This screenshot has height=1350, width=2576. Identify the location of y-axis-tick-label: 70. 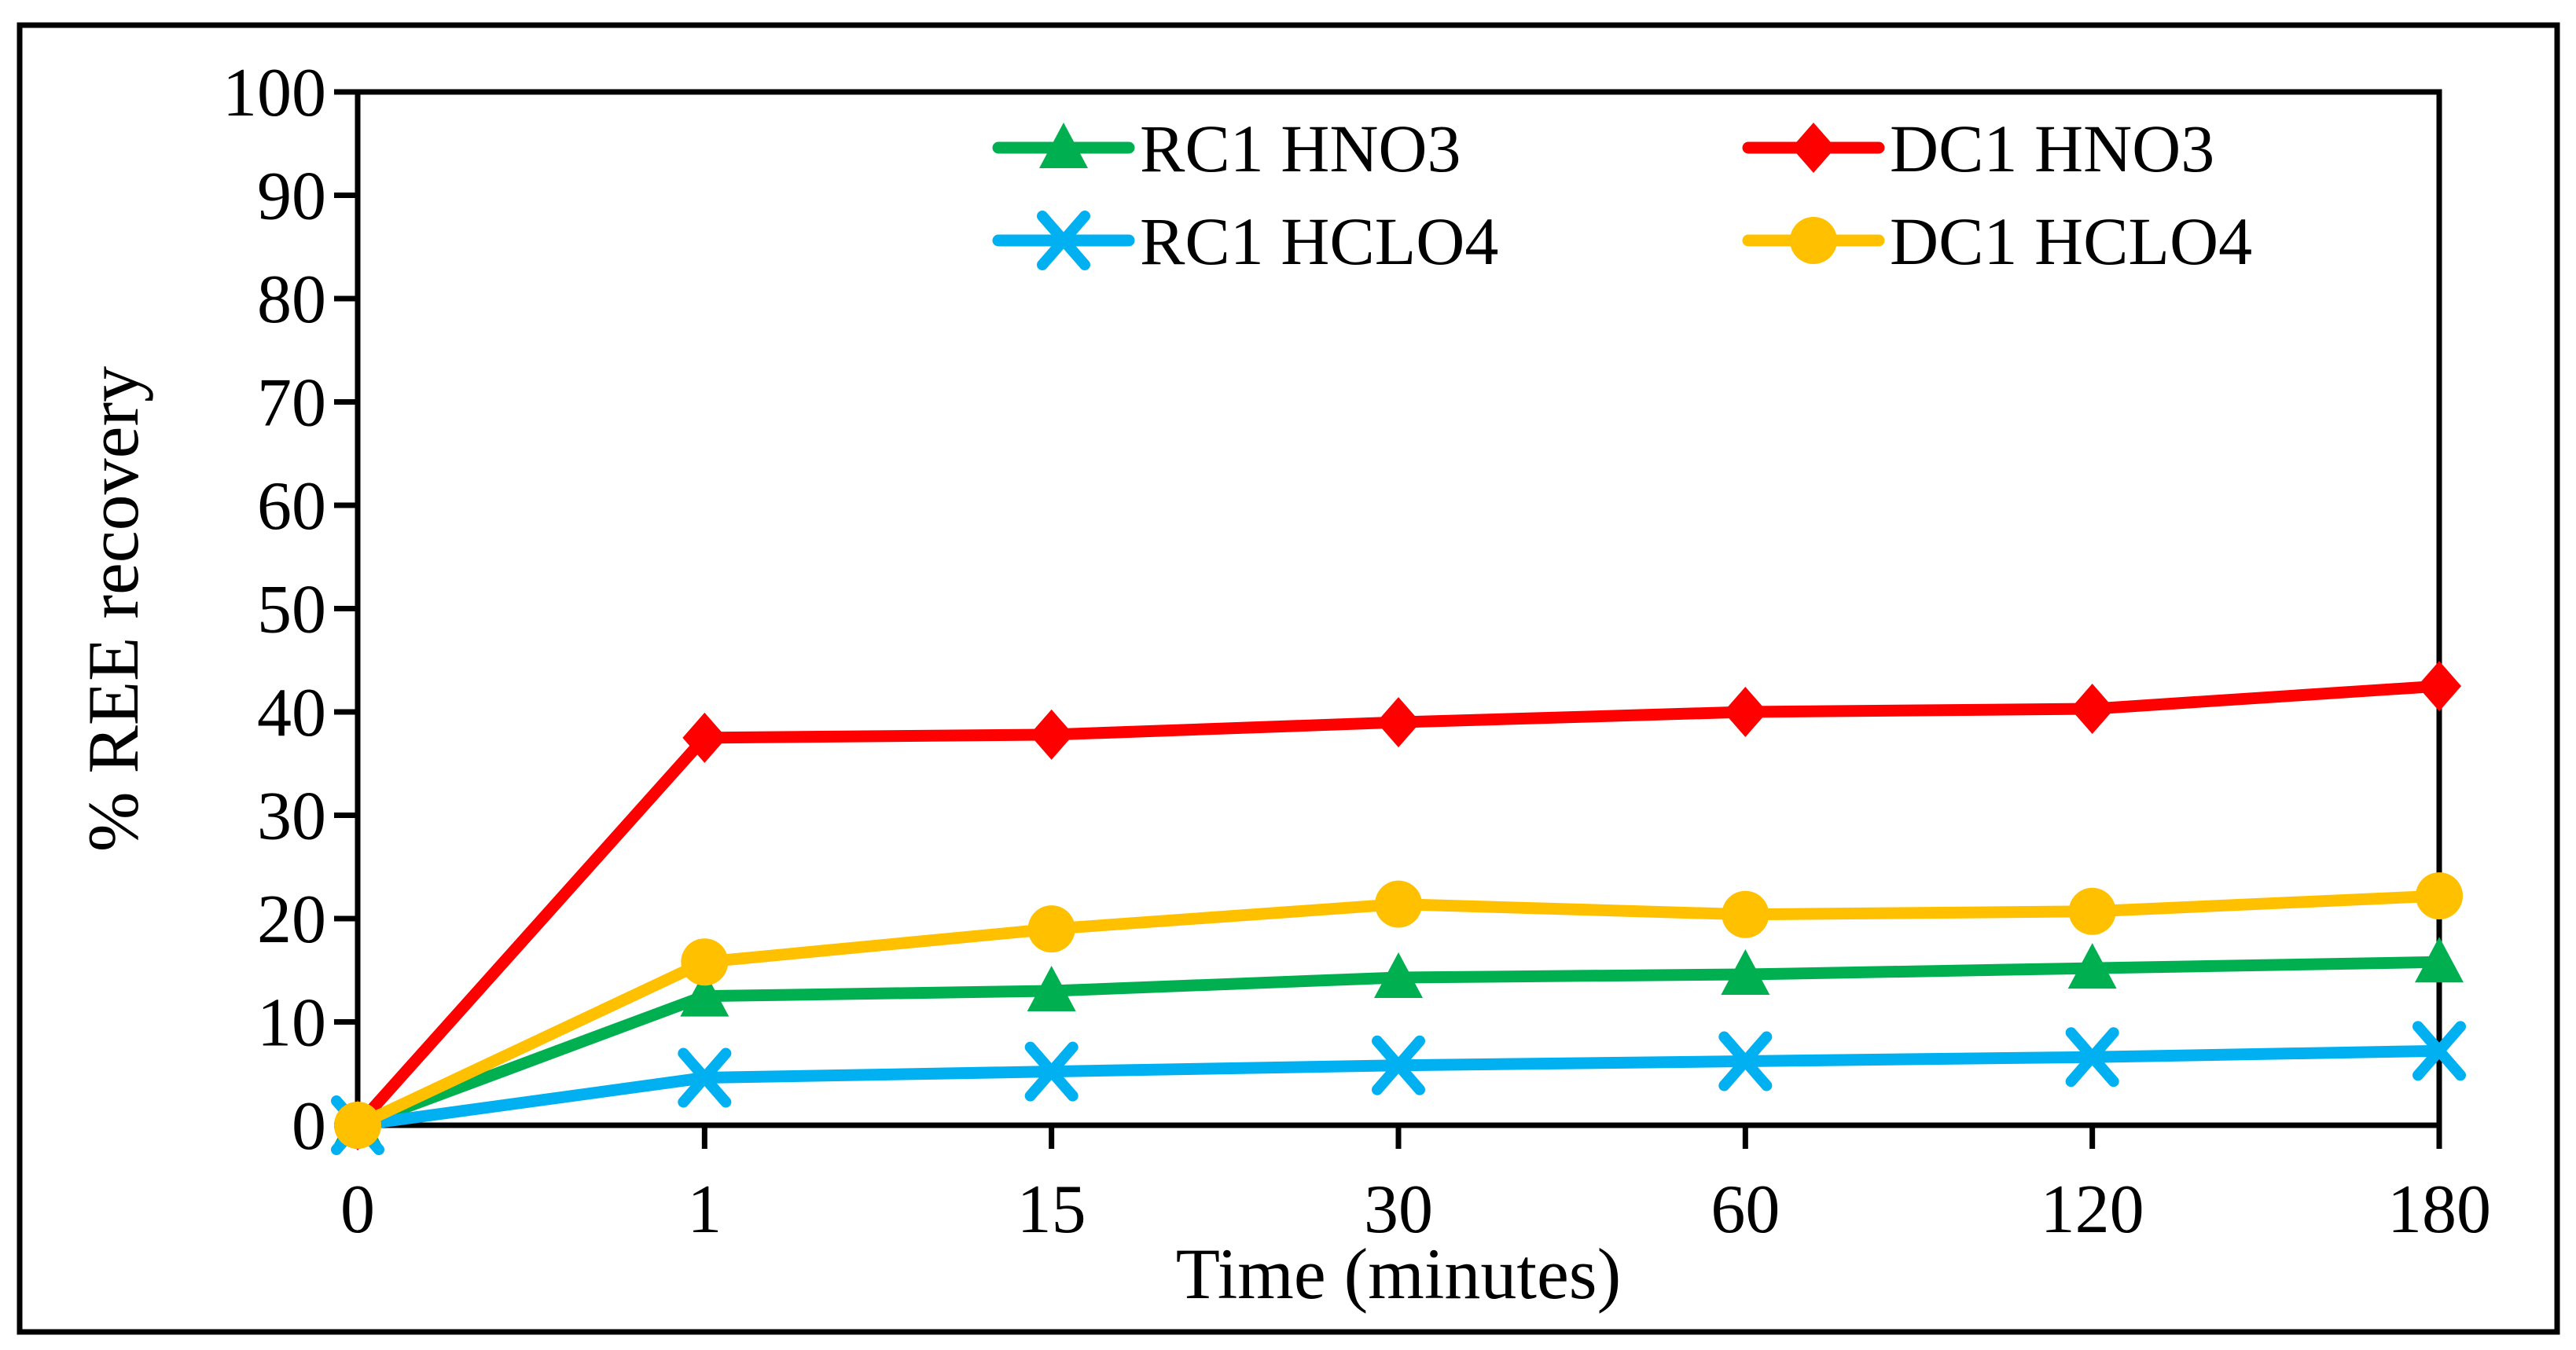
(291, 403).